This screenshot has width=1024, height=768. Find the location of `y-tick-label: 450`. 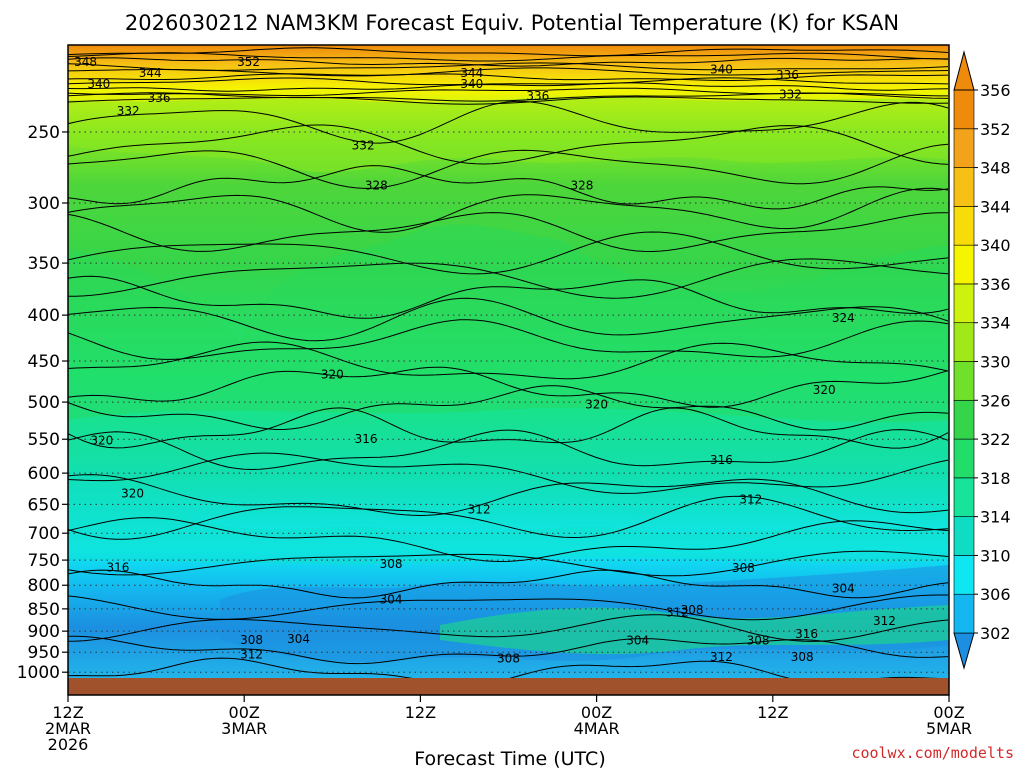

y-tick-label: 450 is located at coordinates (44, 362).